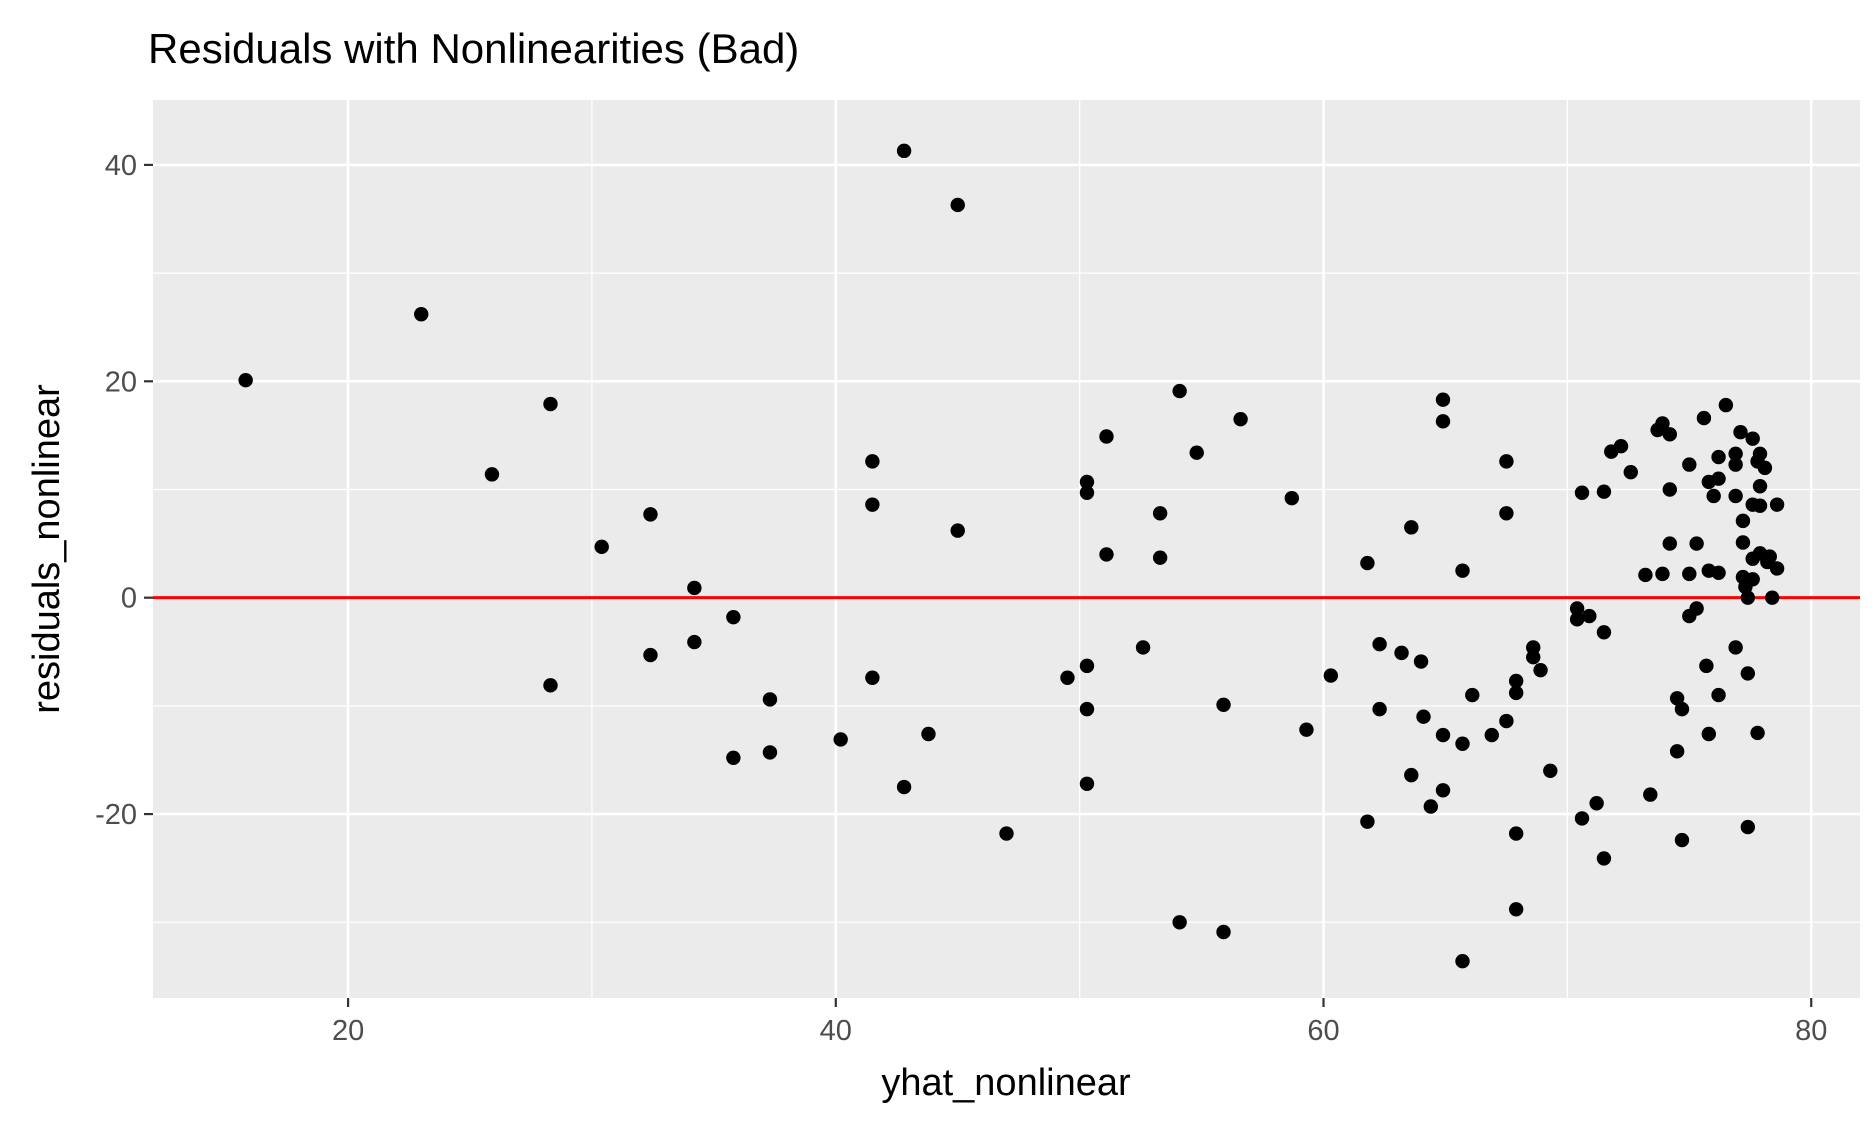 The height and width of the screenshot is (1125, 1875). I want to click on y-axis-title: residuals_nonlinear, so click(47, 549).